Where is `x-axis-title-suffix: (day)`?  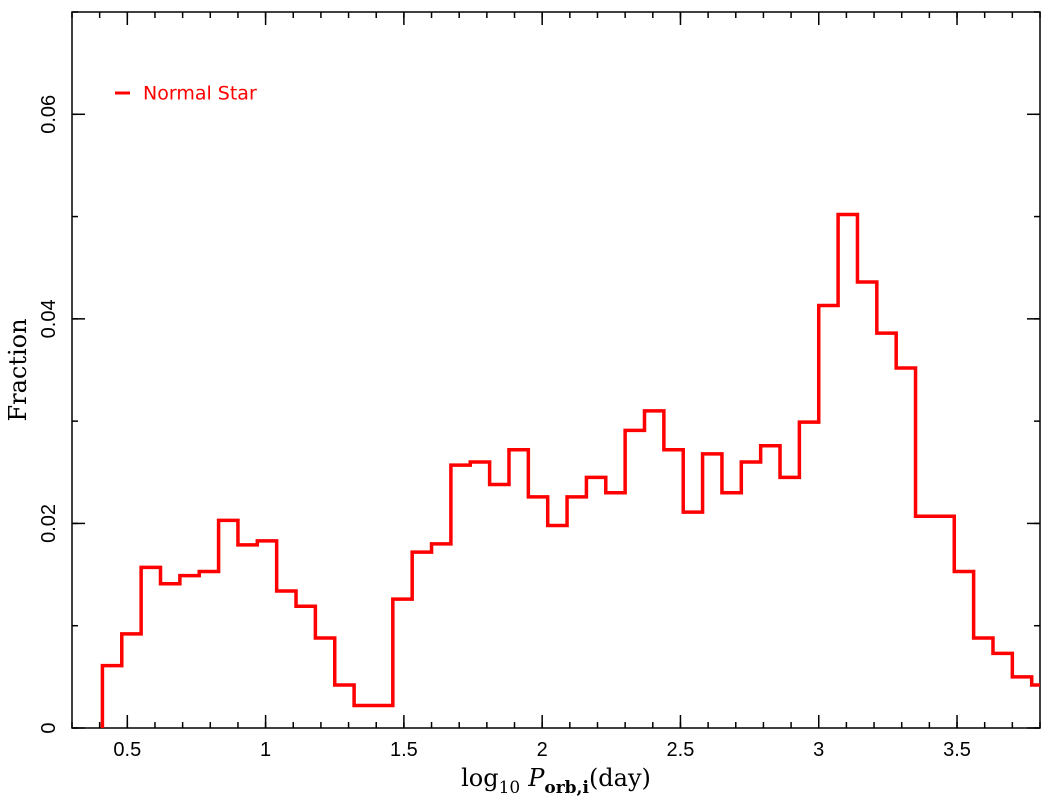 x-axis-title-suffix: (day) is located at coordinates (620, 778).